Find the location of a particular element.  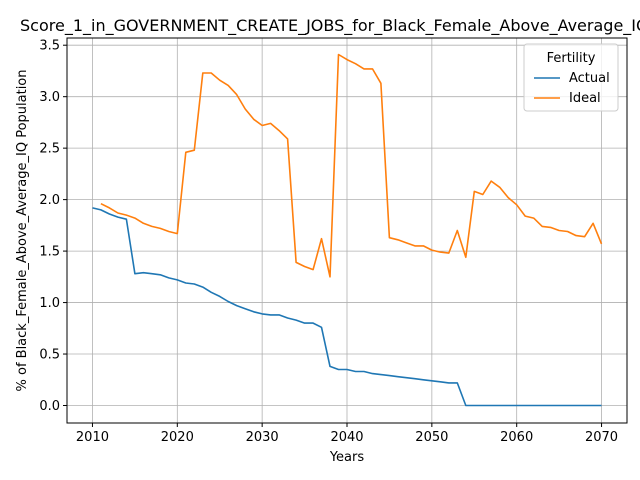

x-axis-ticks: 2010 2020 2030 2040 2050 2060 2070 is located at coordinates (347, 434).